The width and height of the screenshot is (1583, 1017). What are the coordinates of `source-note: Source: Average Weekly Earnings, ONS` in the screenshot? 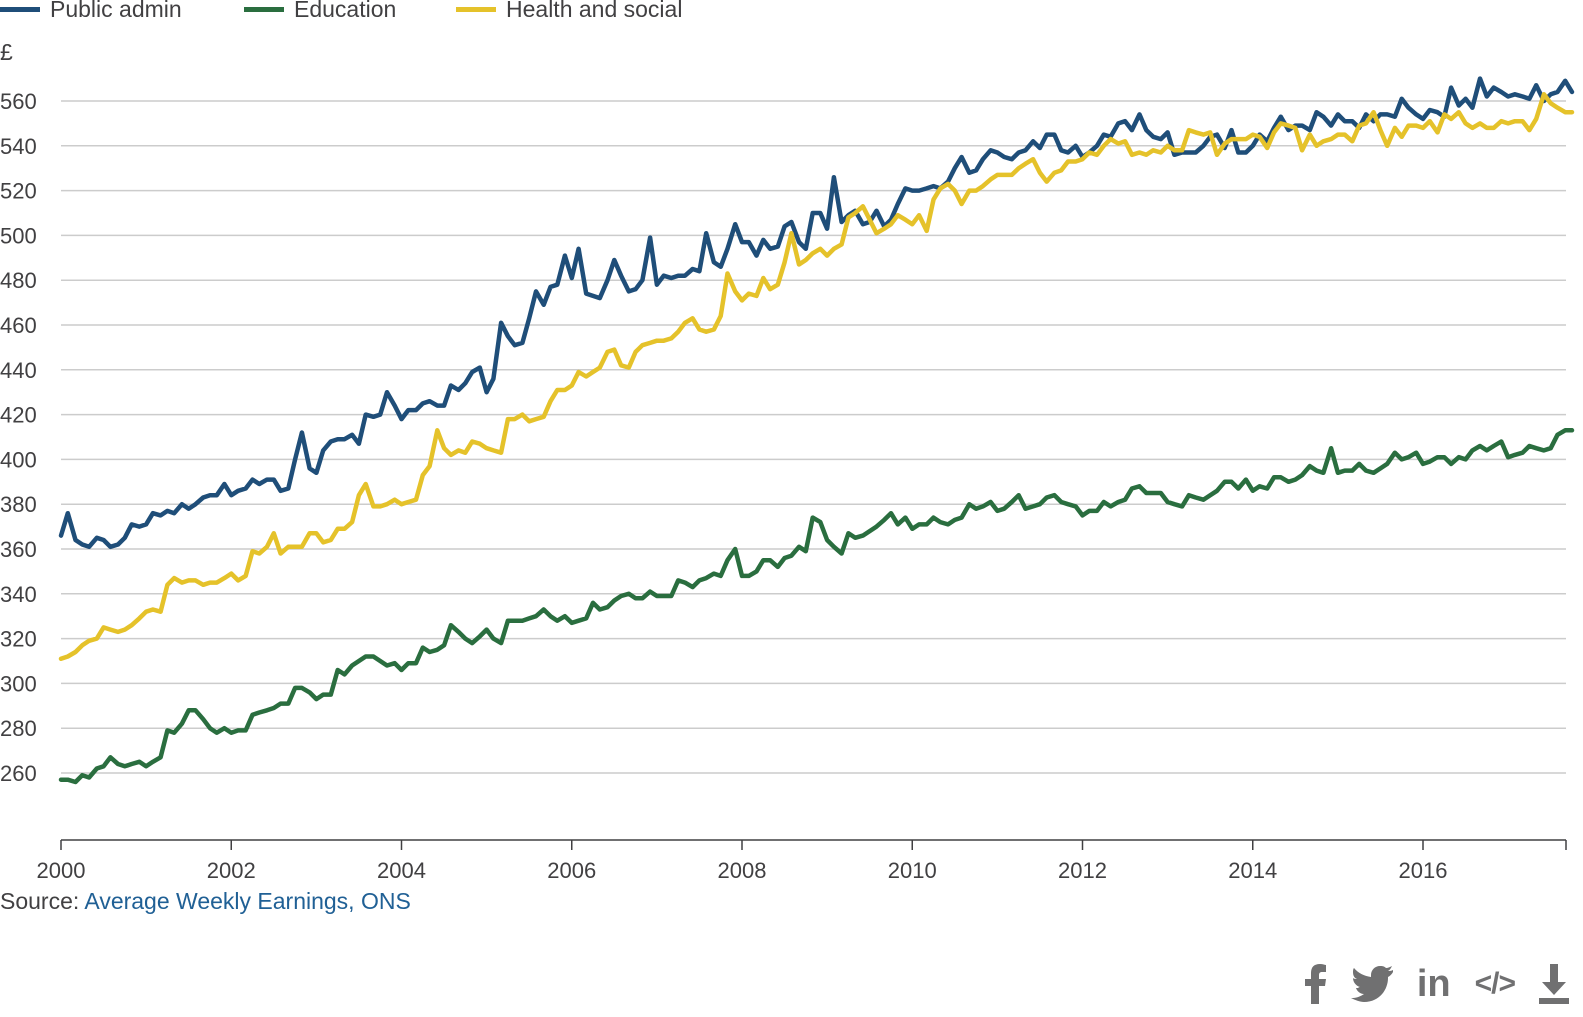 It's located at (205, 901).